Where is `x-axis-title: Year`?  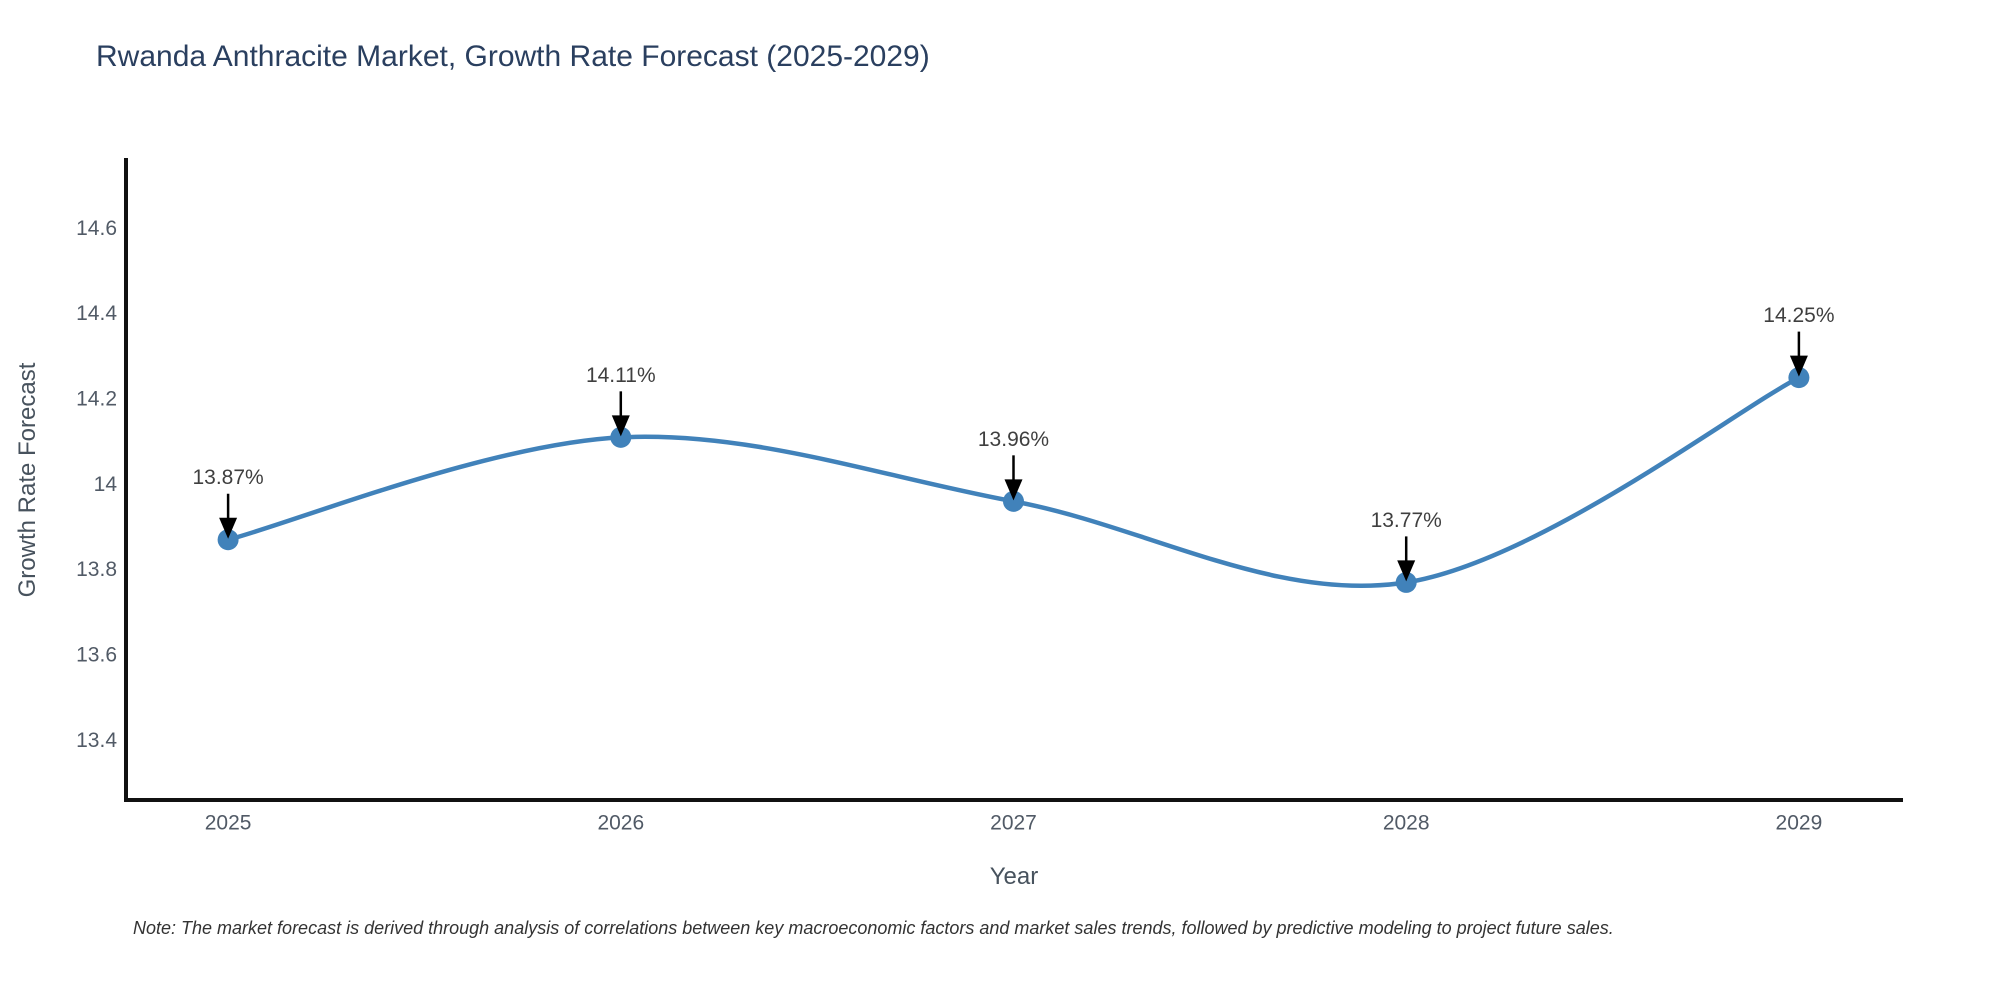 x-axis-title: Year is located at coordinates (1014, 876).